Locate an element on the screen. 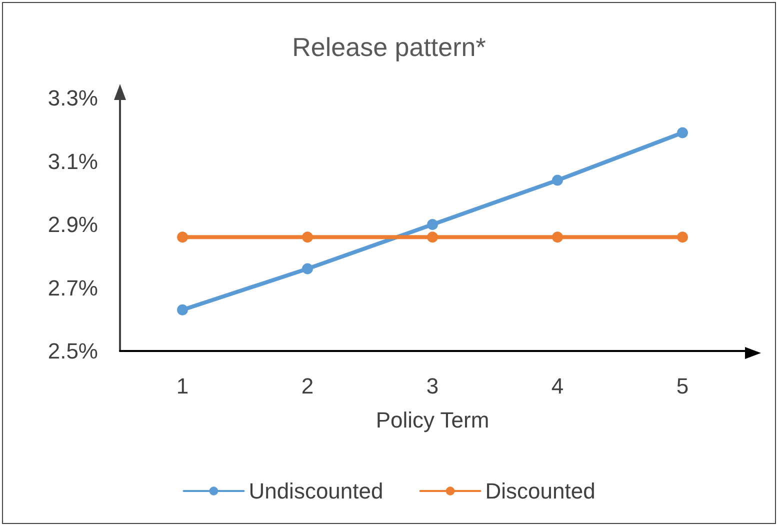 This screenshot has height=526, width=778. y-tick-label: 2.9% is located at coordinates (73, 224).